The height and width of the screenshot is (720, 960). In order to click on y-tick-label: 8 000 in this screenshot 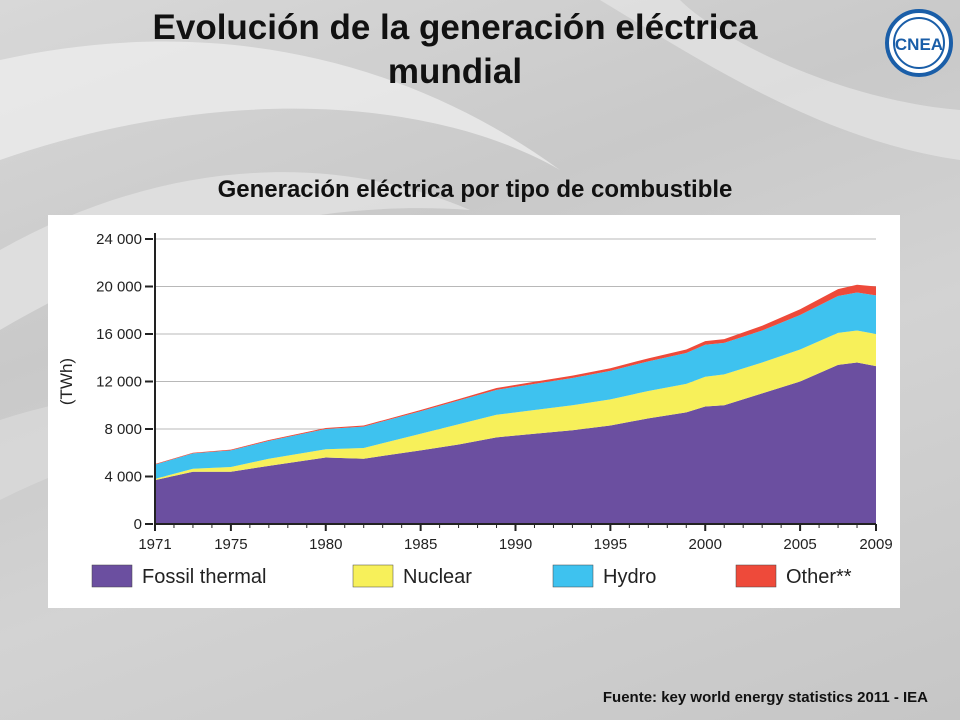, I will do `click(123, 429)`.